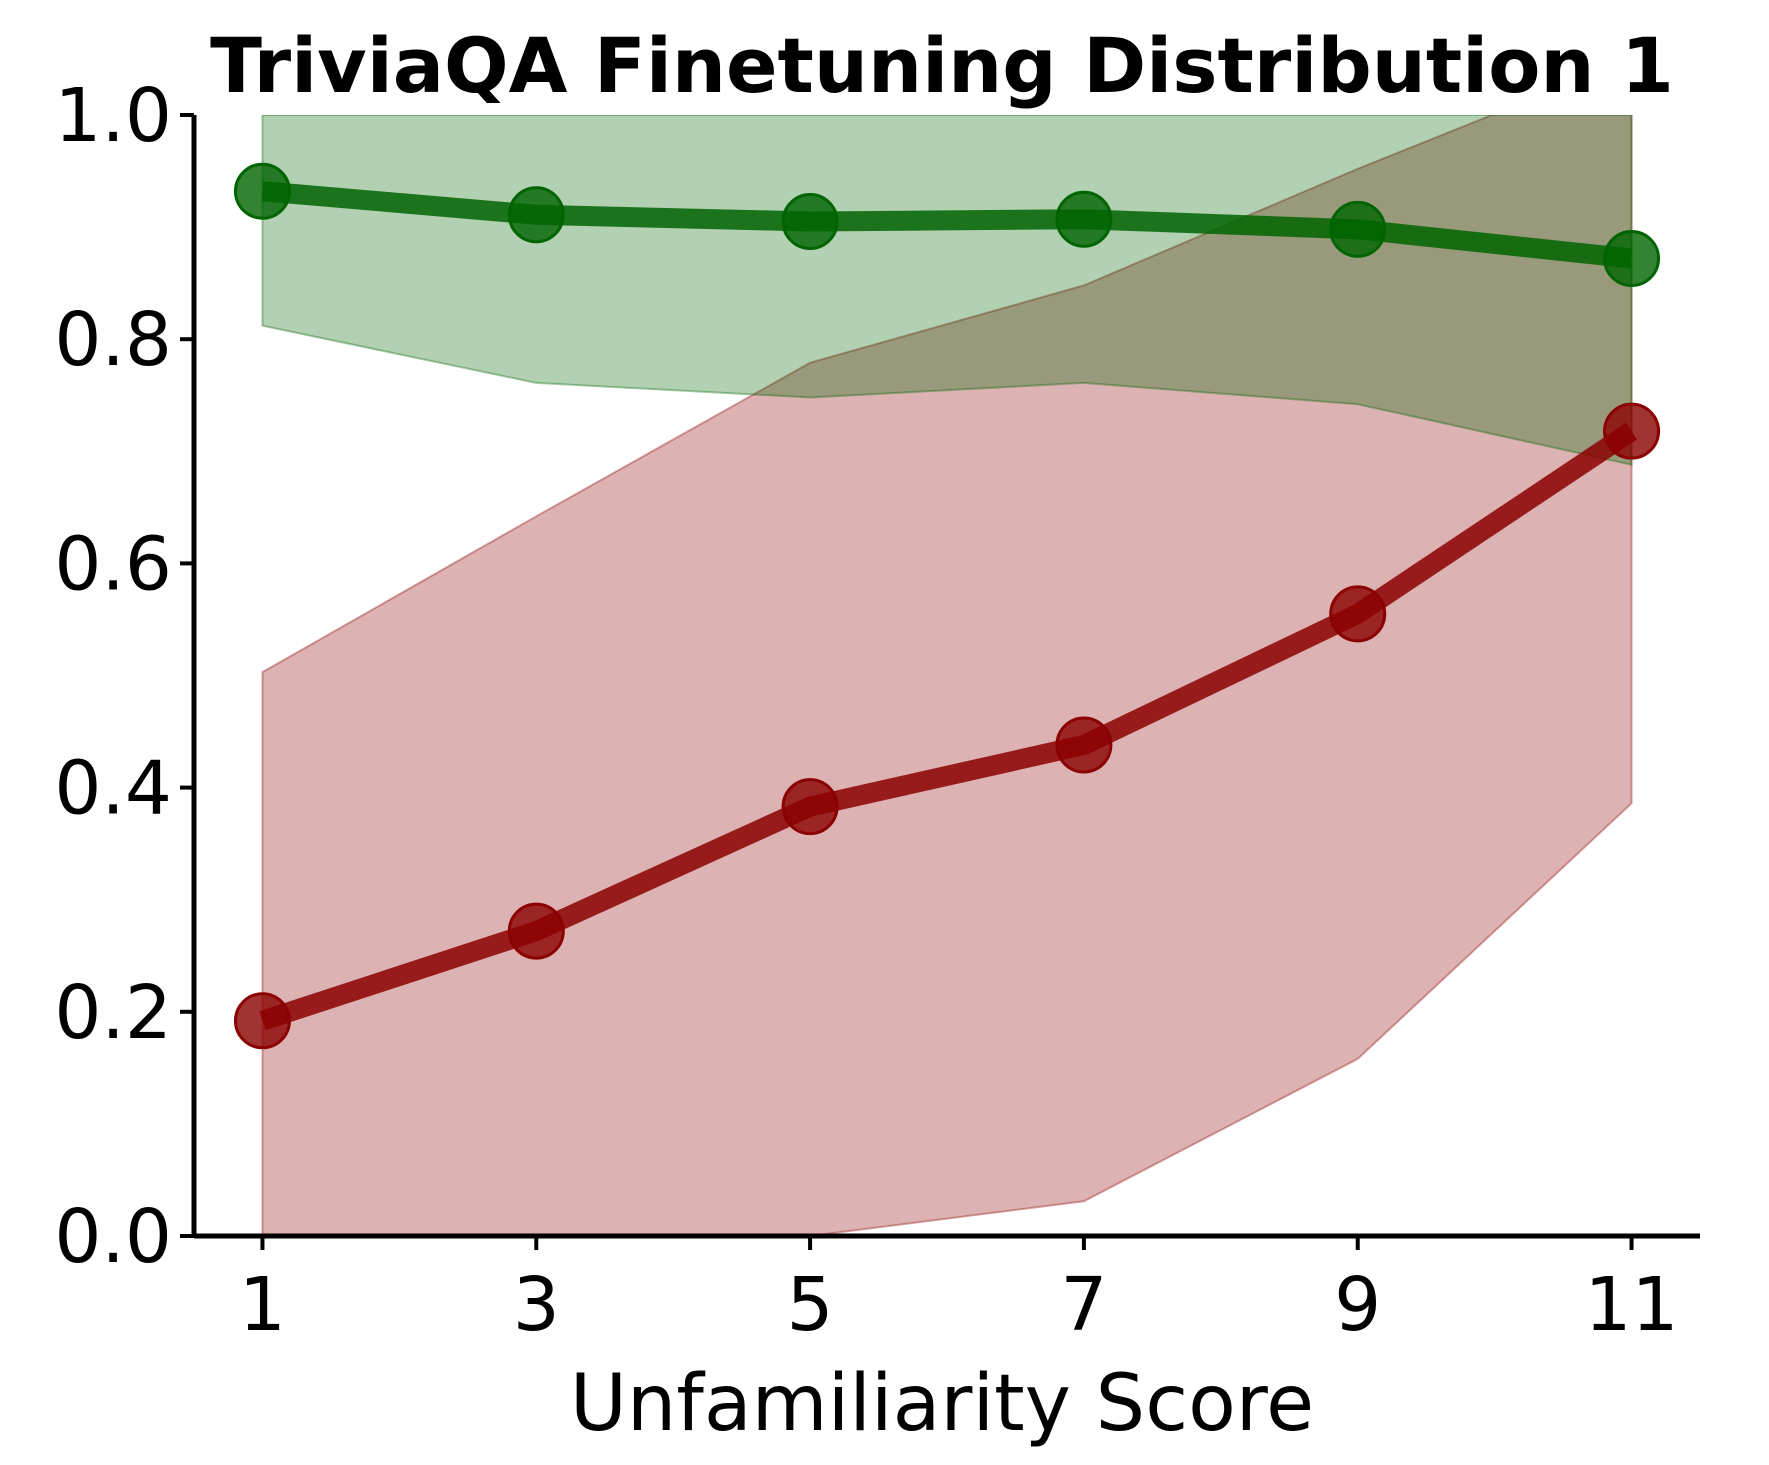  Describe the element at coordinates (113, 1237) in the screenshot. I see `y-tick-label: 0.0` at that location.